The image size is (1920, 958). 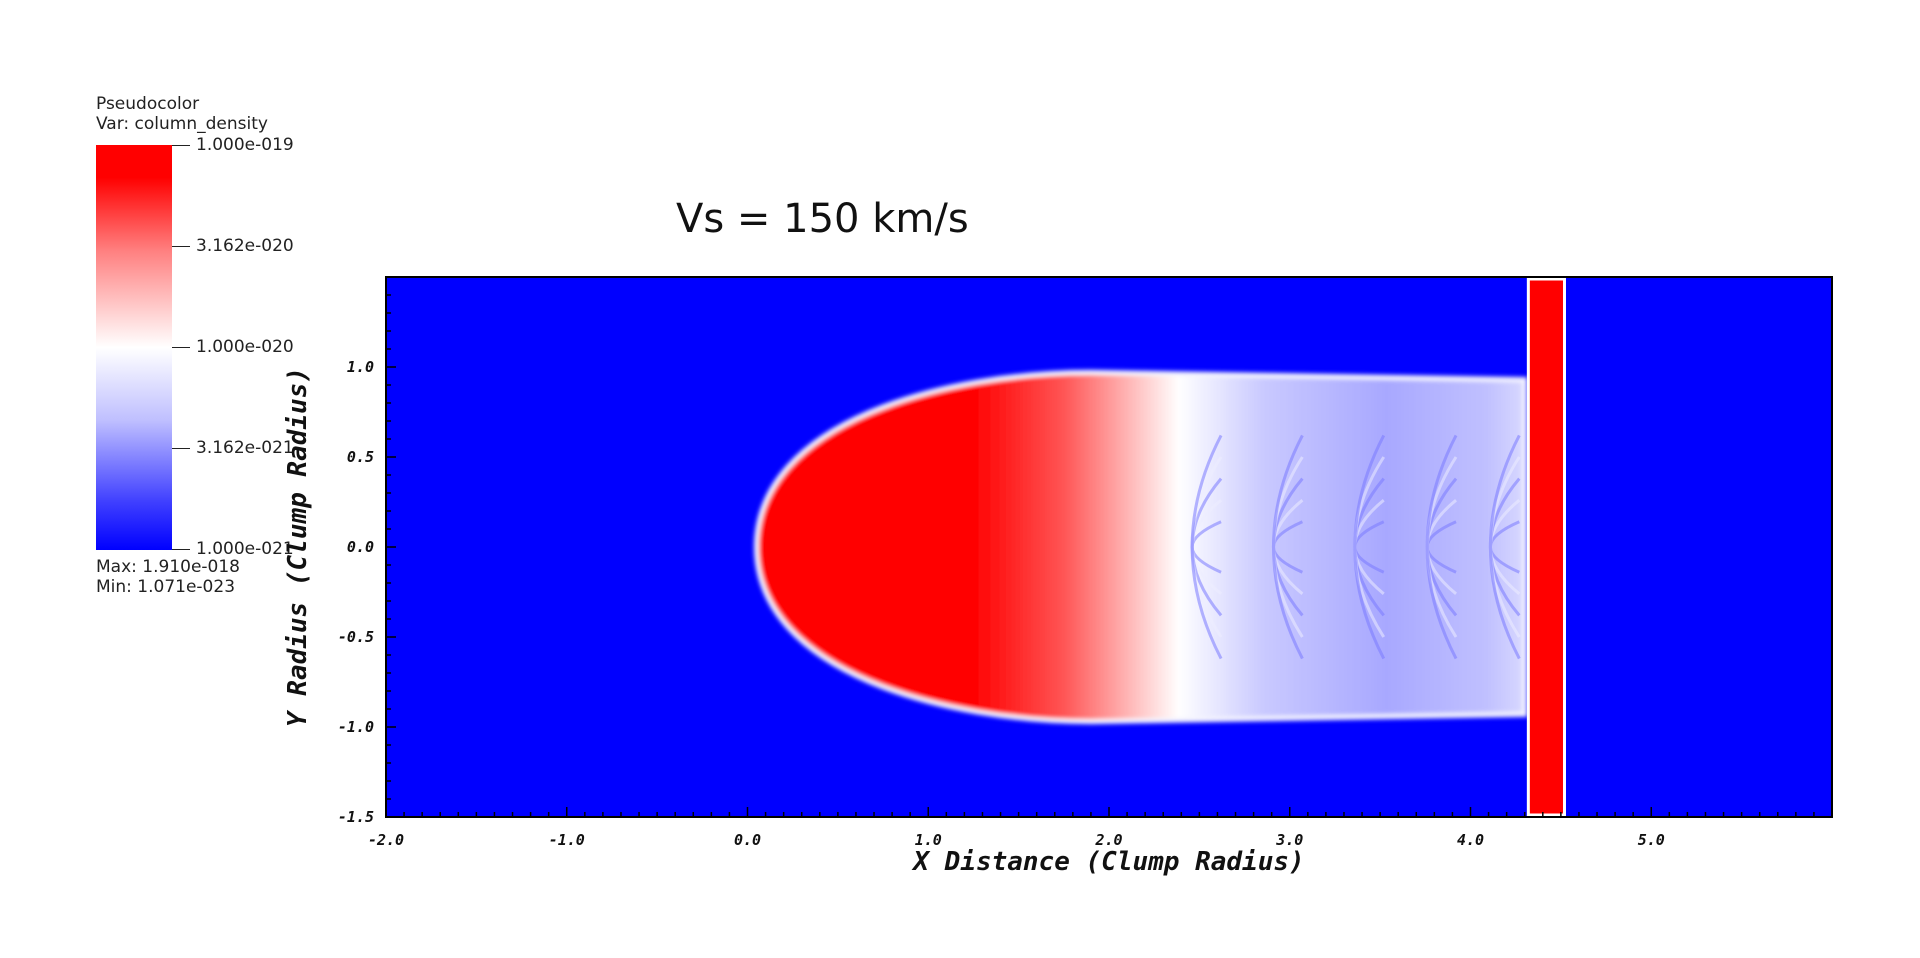 What do you see at coordinates (245, 549) in the screenshot?
I see `colorbar-tick-label: 1.000e-021` at bounding box center [245, 549].